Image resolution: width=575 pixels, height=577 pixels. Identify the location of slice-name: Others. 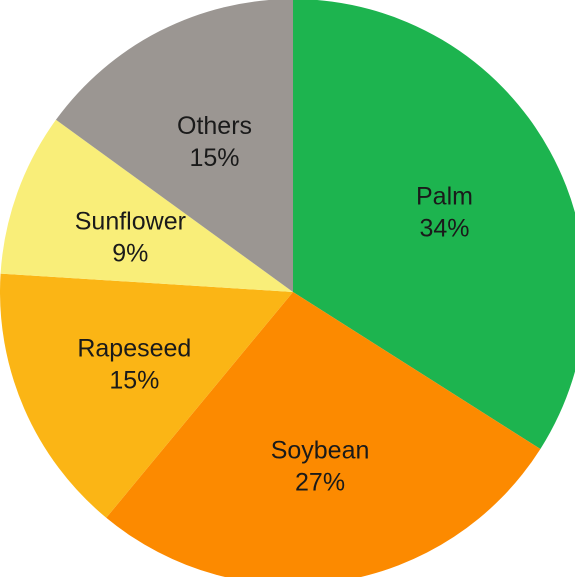
(214, 126).